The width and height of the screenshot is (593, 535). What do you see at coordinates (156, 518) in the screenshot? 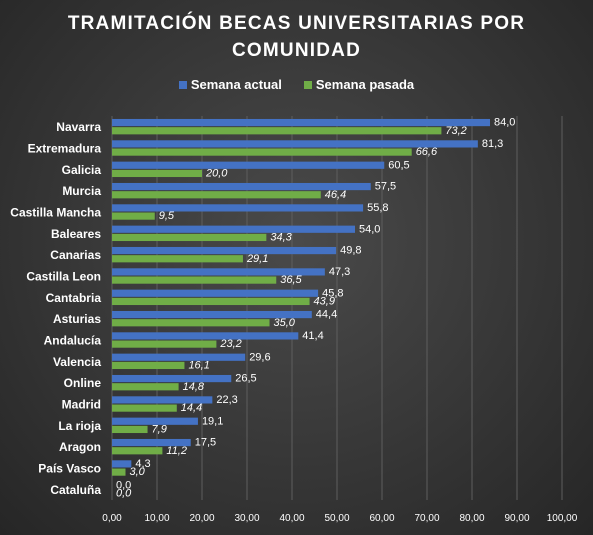
I see `x-tick-label: 10,00` at bounding box center [156, 518].